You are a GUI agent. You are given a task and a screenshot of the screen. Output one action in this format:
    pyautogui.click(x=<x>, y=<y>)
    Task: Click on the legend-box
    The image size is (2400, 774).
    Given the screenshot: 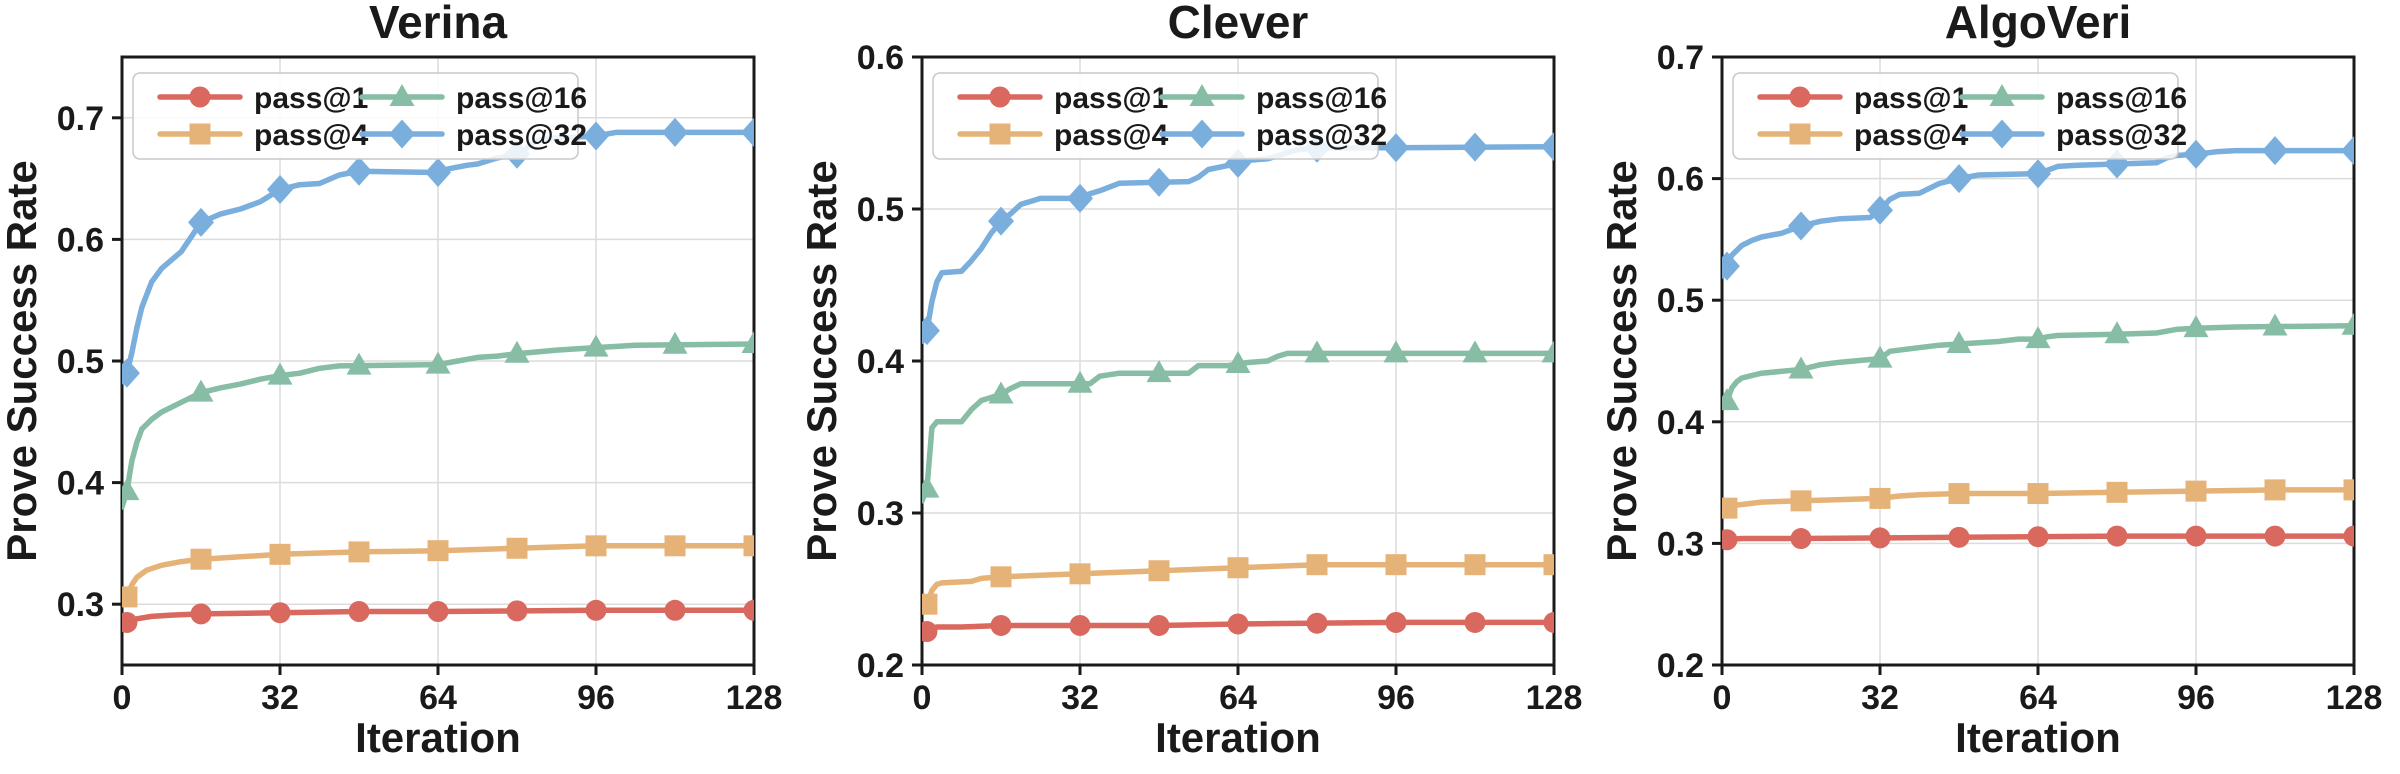 What is the action you would take?
    pyautogui.click(x=1955, y=116)
    